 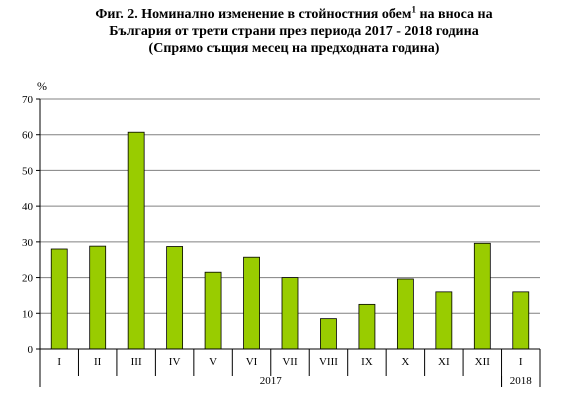 I want to click on y-axis-unit-label: %, so click(x=42, y=86).